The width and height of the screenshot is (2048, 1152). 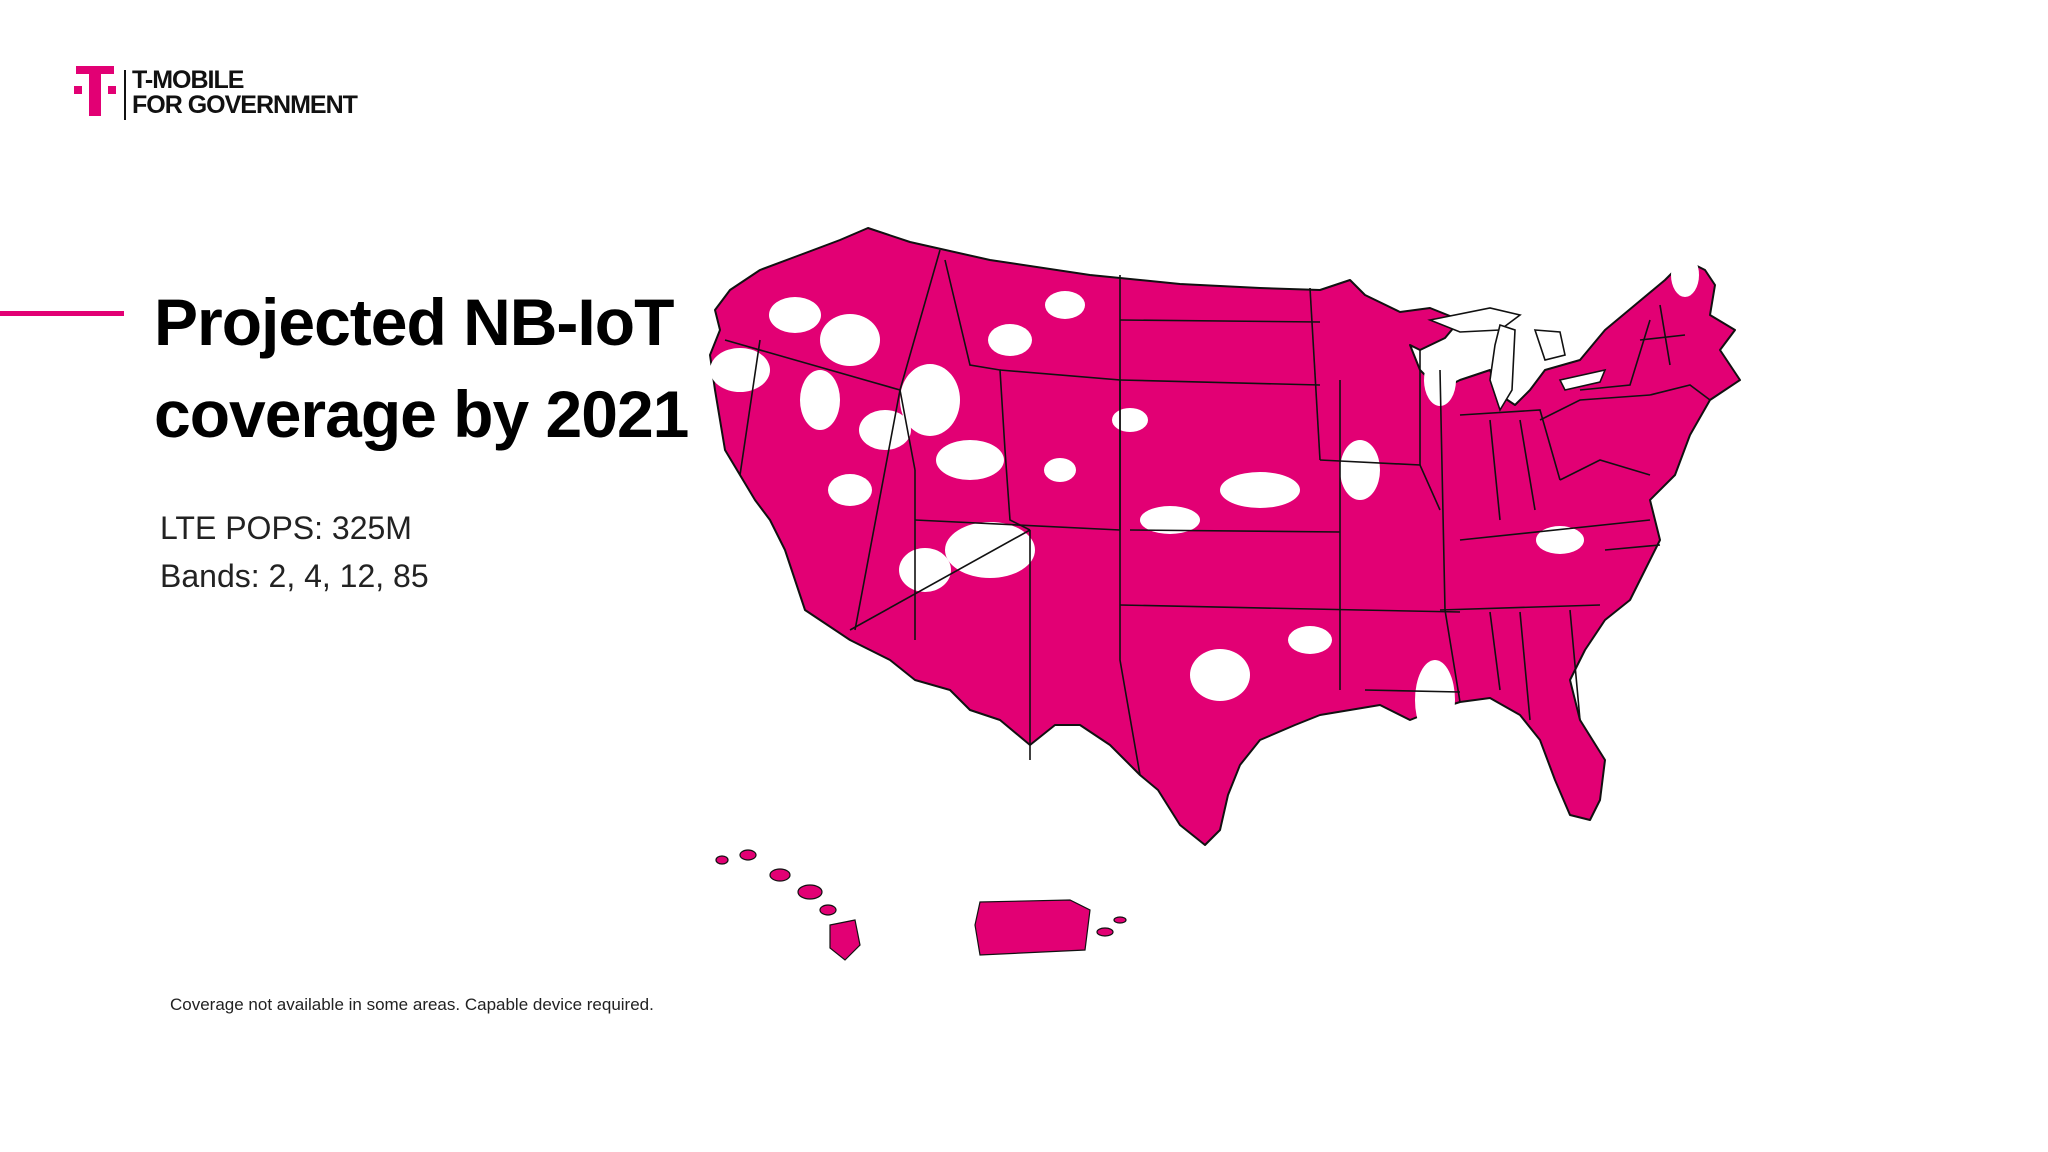 I want to click on page-title: Projected NB-IoT coverage by 2021, so click(x=421, y=368).